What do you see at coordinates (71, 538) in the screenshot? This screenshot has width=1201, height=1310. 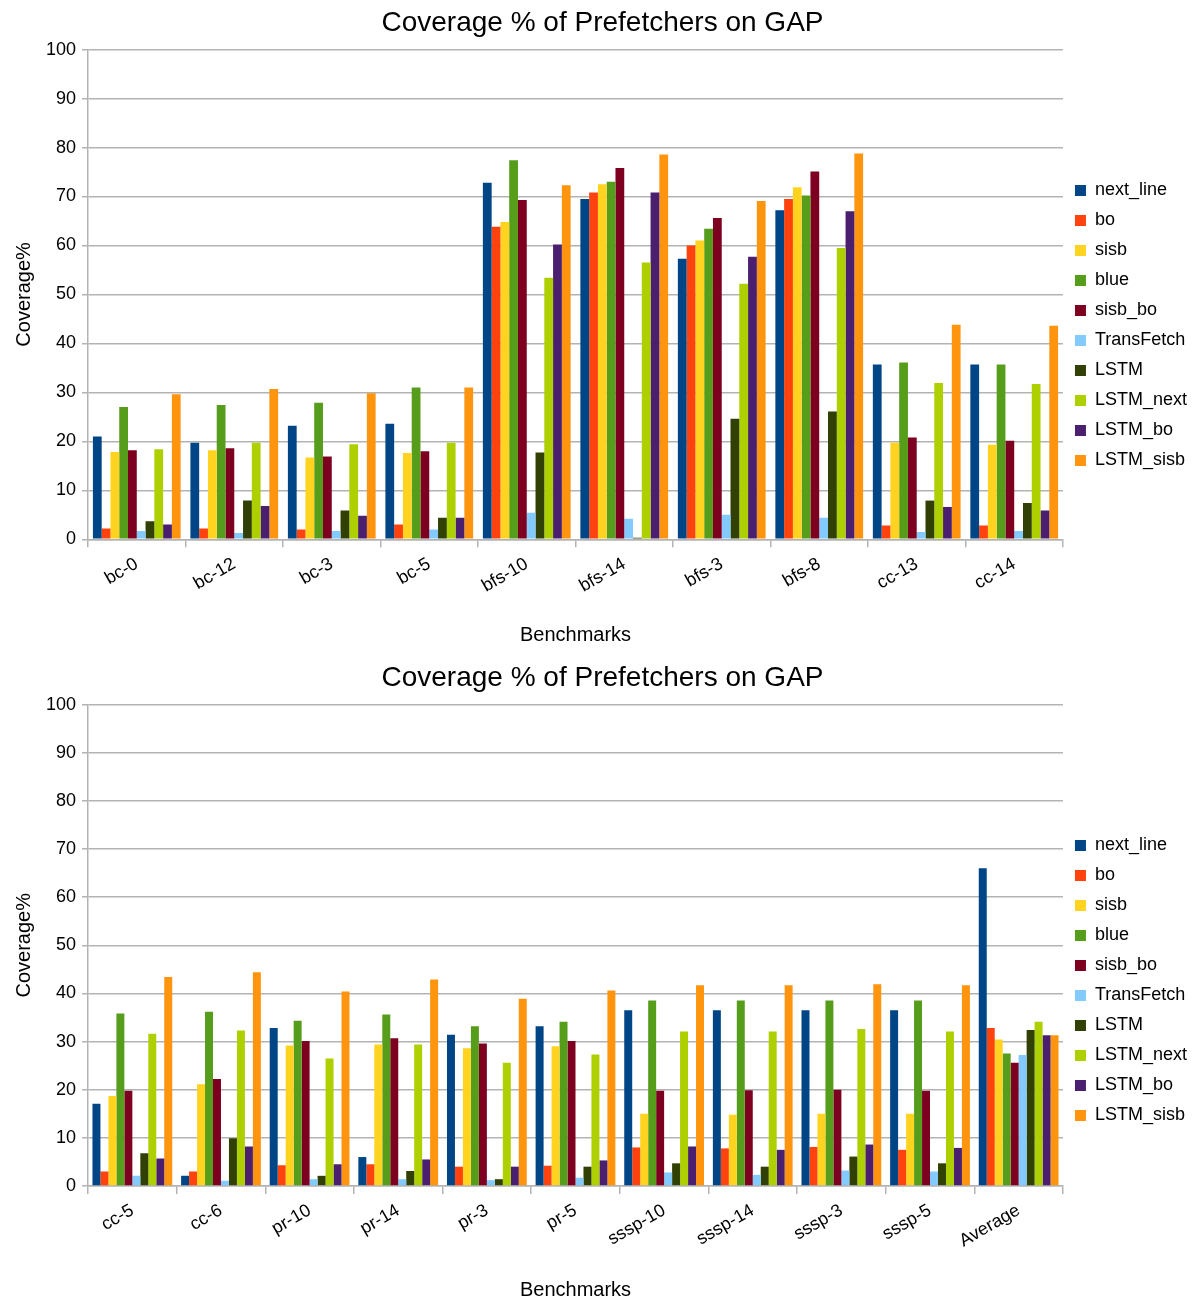 I see `y-tick-label: 0` at bounding box center [71, 538].